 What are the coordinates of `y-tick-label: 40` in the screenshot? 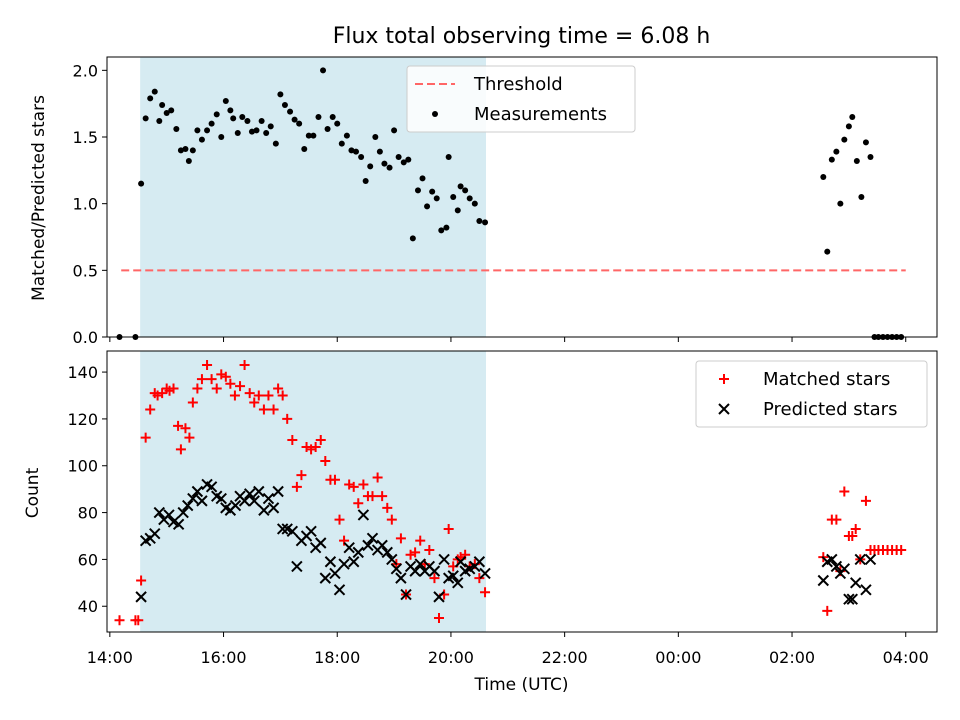 It's located at (88, 606).